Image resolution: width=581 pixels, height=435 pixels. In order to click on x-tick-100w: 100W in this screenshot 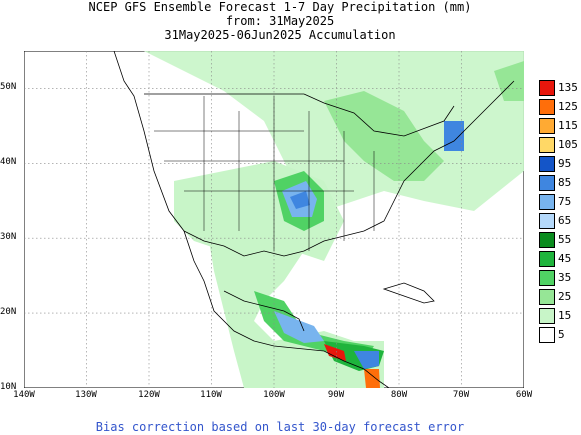, I will do `click(274, 395)`.